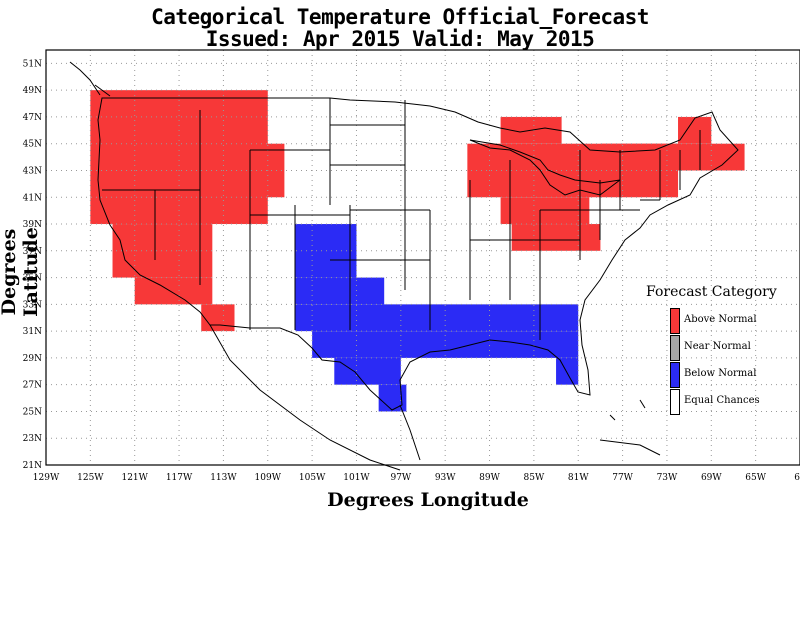 This screenshot has width=800, height=618. I want to click on x-tick-label: 73W, so click(667, 478).